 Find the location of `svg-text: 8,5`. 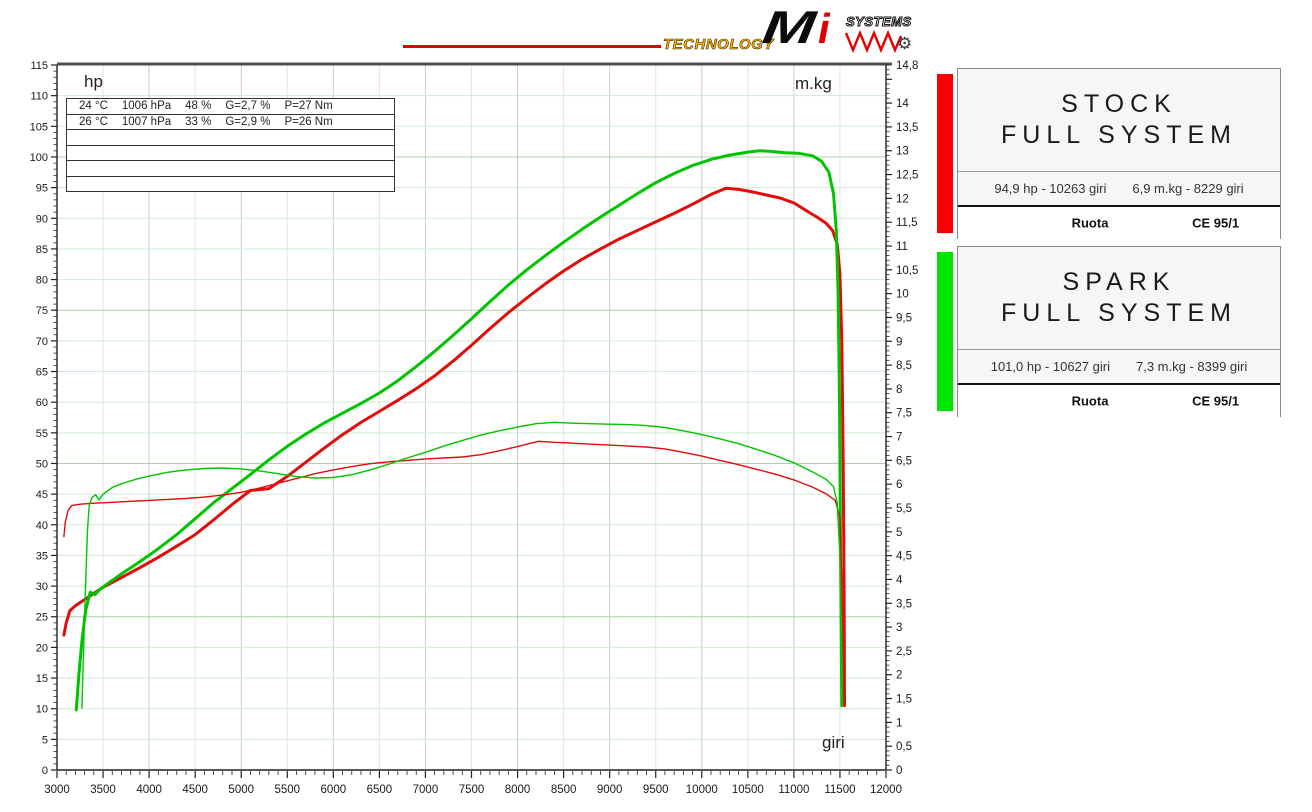

svg-text: 8,5 is located at coordinates (904, 366).